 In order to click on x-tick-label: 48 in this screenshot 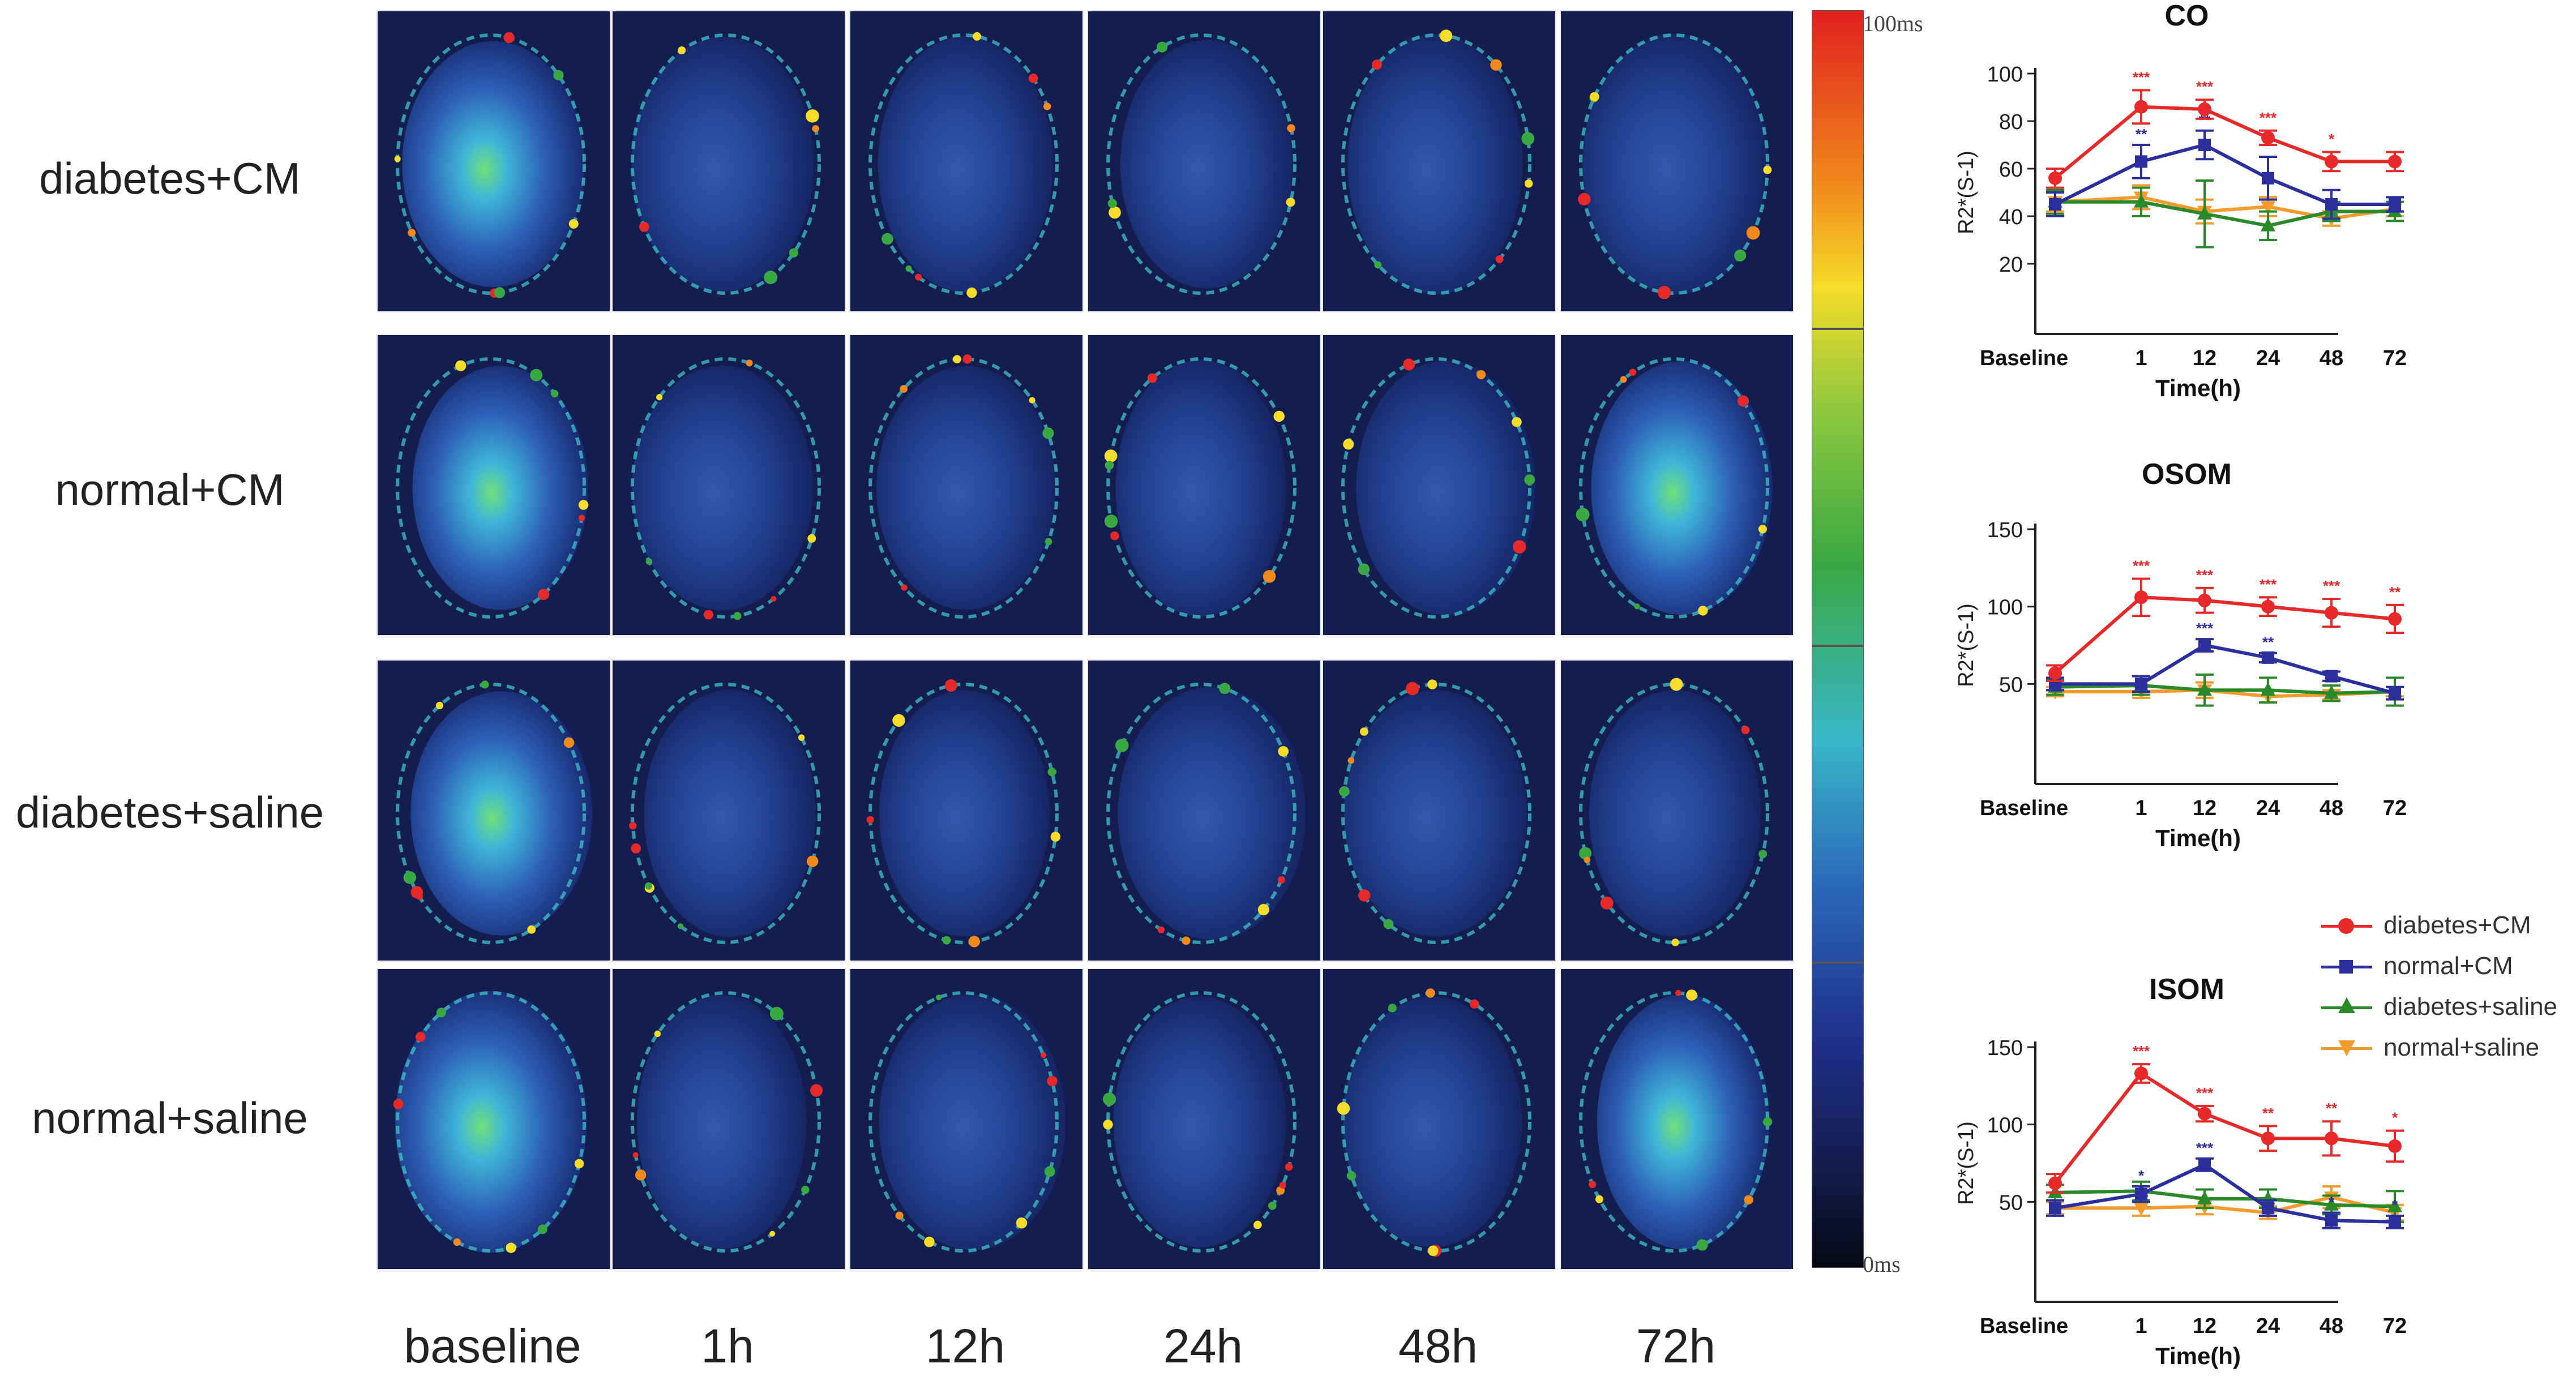, I will do `click(2331, 1326)`.